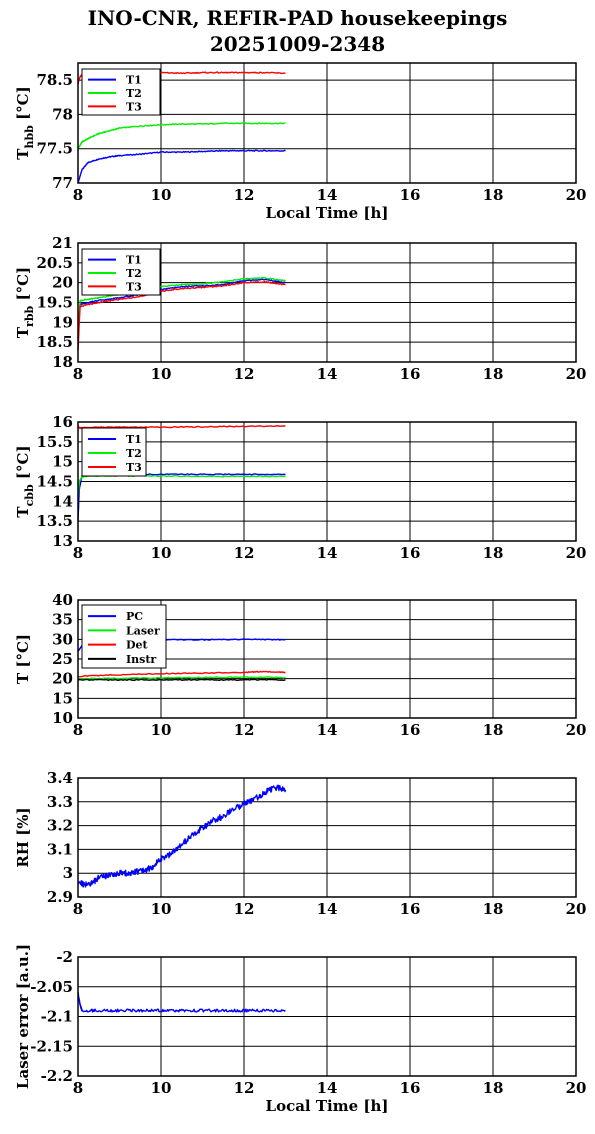 The height and width of the screenshot is (1134, 595). I want to click on y-tick-label: 13, so click(62, 541).